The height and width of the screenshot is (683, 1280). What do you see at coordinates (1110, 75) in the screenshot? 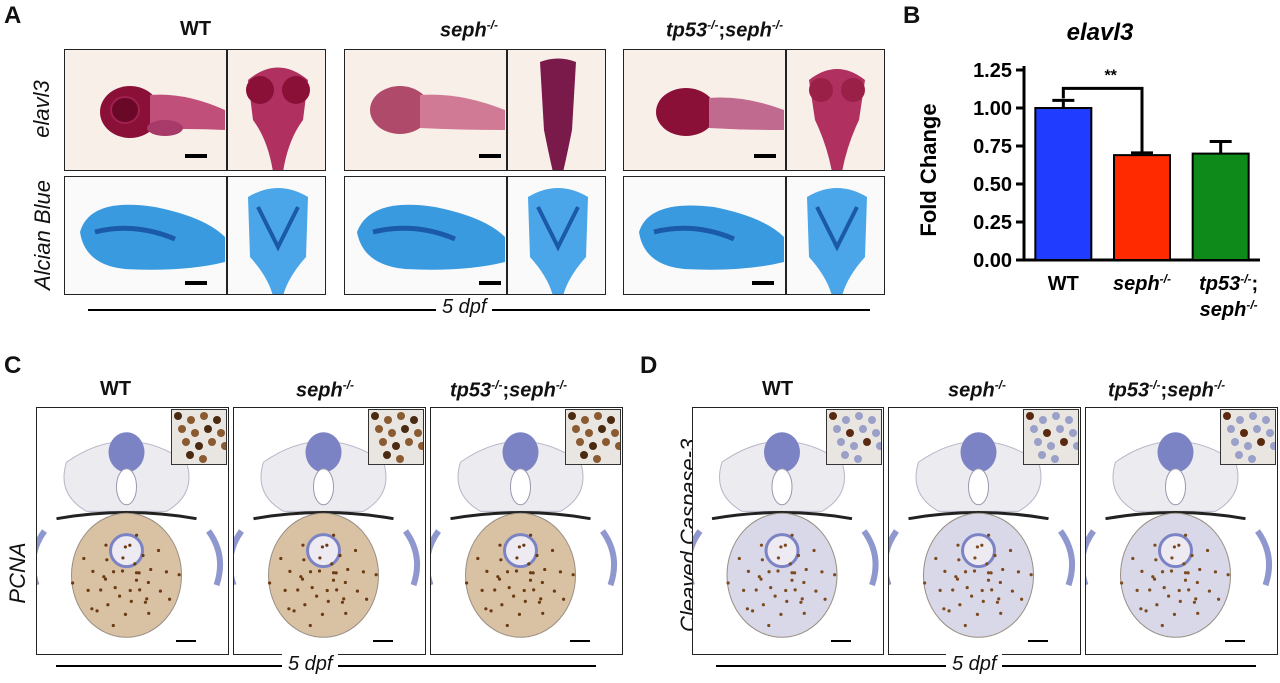
I see `significance-marker: **` at bounding box center [1110, 75].